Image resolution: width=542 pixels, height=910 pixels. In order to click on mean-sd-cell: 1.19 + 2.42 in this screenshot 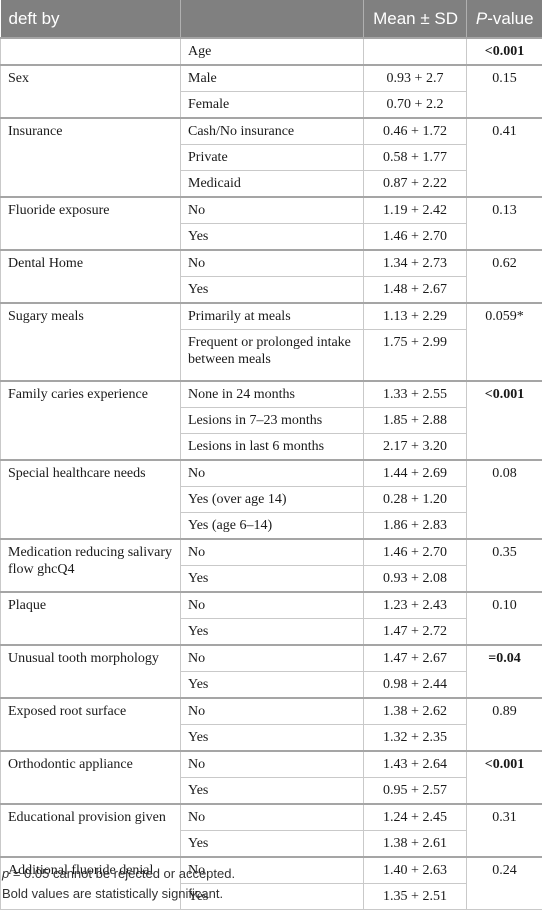, I will do `click(415, 210)`.